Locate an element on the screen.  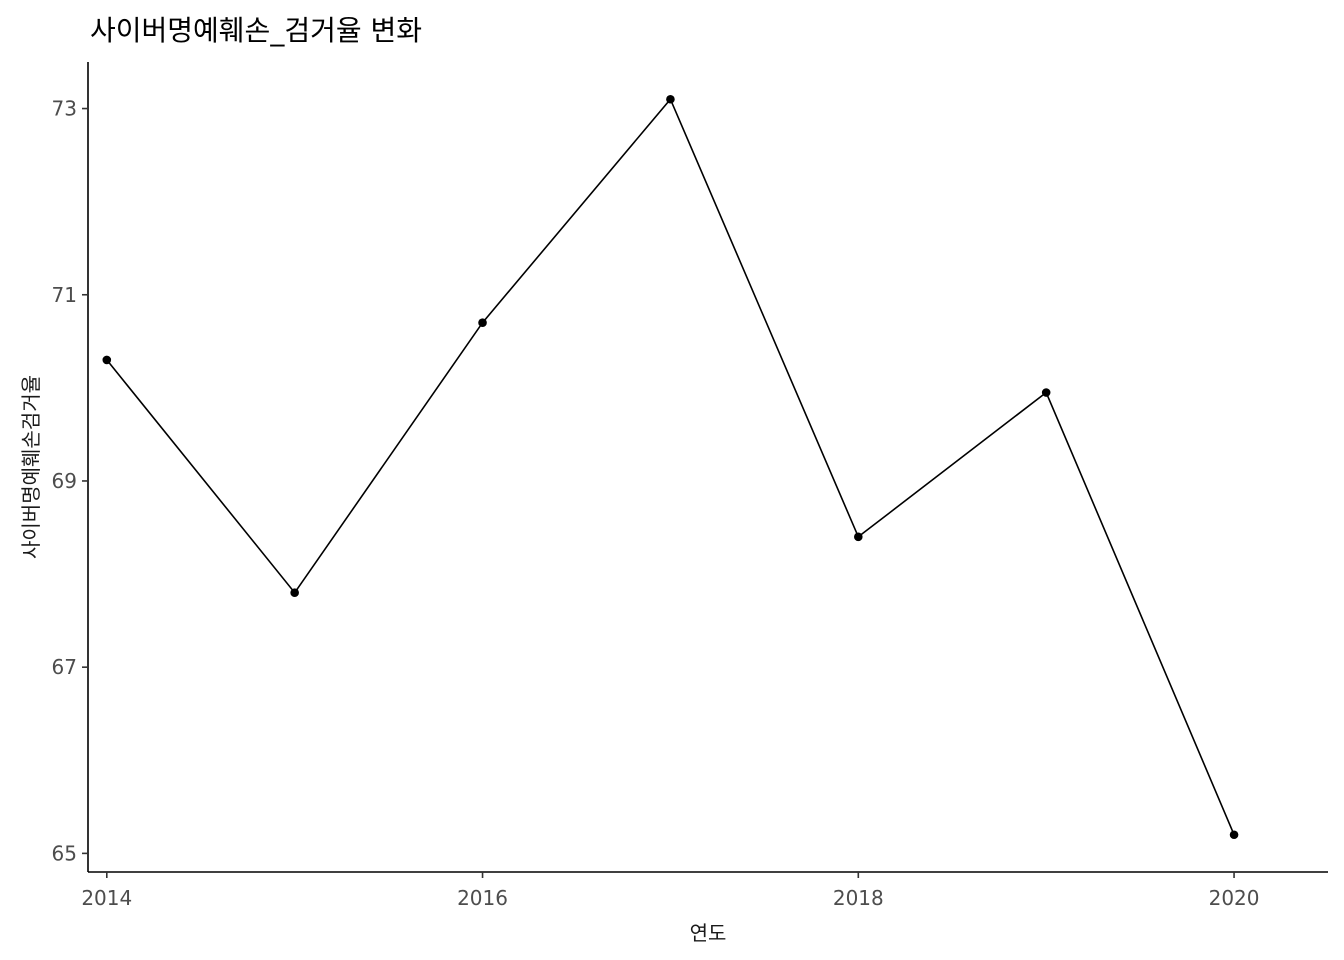
x-axis: 2014 2016 2018 2020 is located at coordinates (704, 890).